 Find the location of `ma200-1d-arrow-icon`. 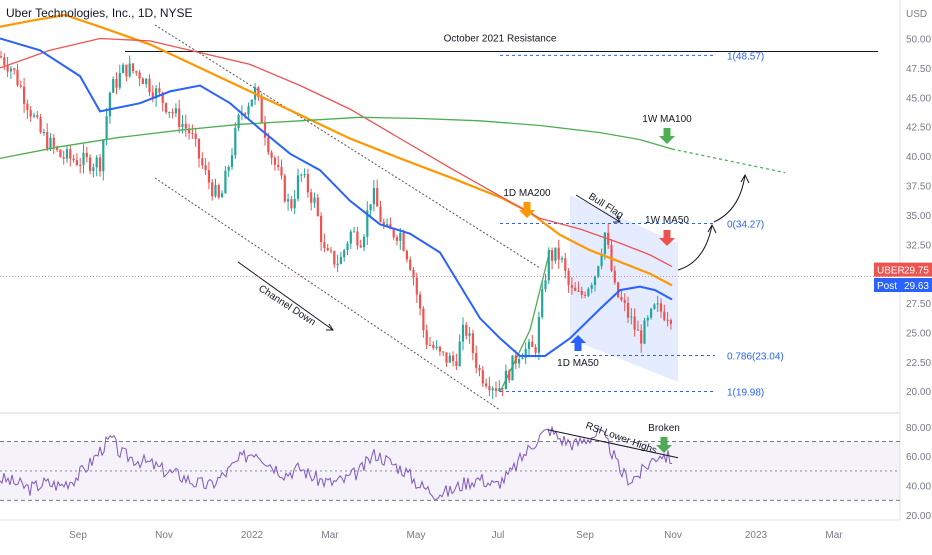

ma200-1d-arrow-icon is located at coordinates (527, 210).